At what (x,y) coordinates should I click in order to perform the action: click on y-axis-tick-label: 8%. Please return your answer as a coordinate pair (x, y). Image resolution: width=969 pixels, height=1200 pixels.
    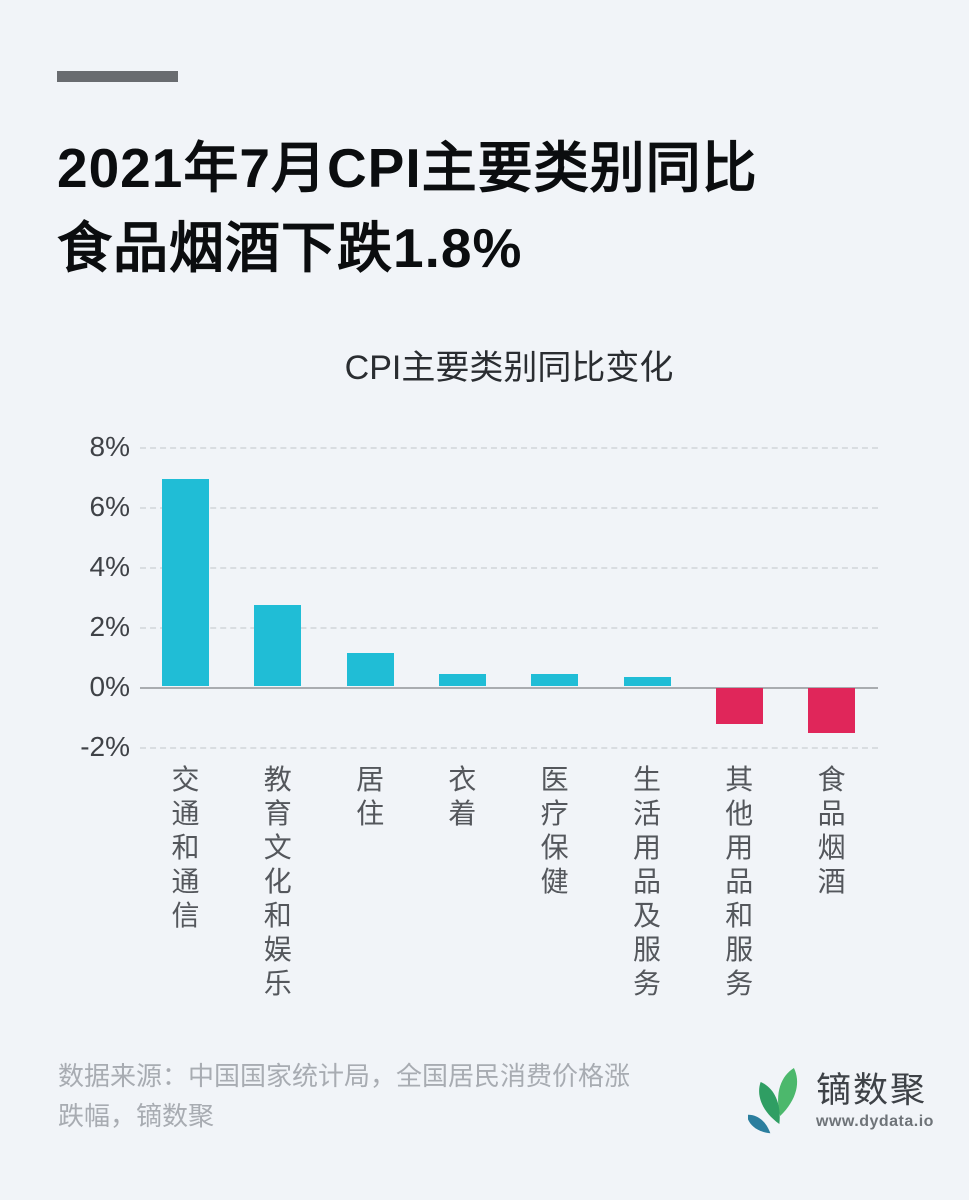
    Looking at the image, I should click on (109, 446).